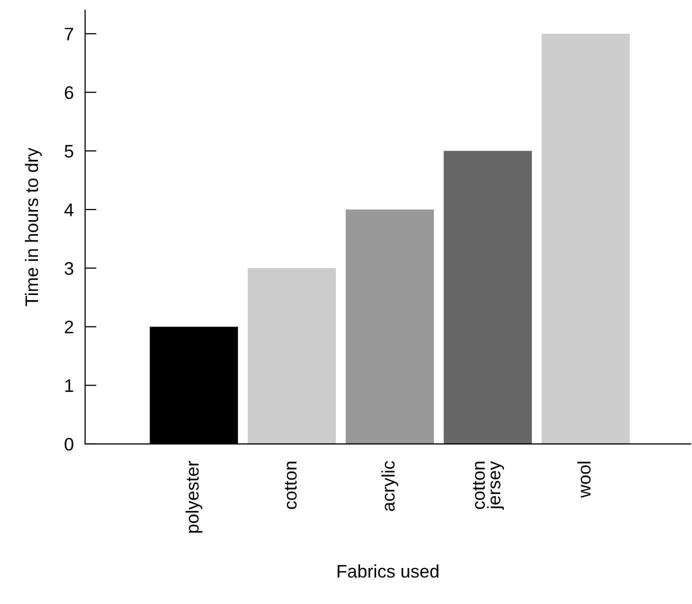 This screenshot has width=692, height=604. I want to click on x-axis-title: Fabrics used, so click(388, 571).